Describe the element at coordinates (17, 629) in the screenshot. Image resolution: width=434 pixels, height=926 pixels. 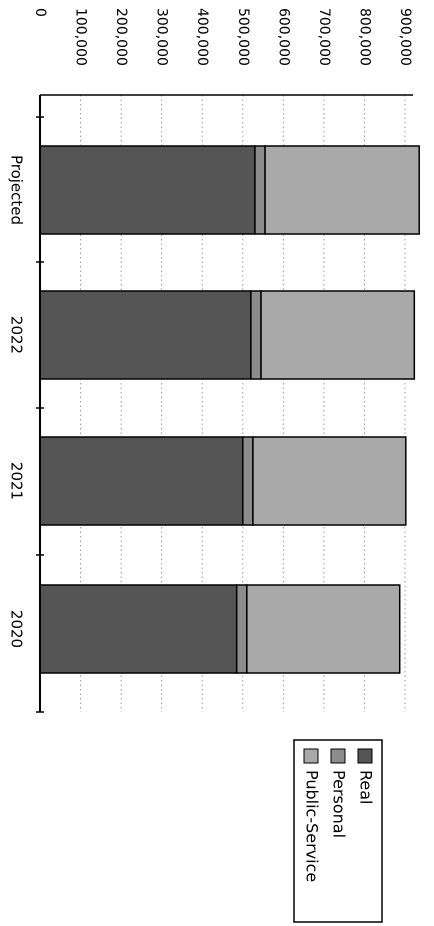
I see `category-label-3: 2020` at that location.